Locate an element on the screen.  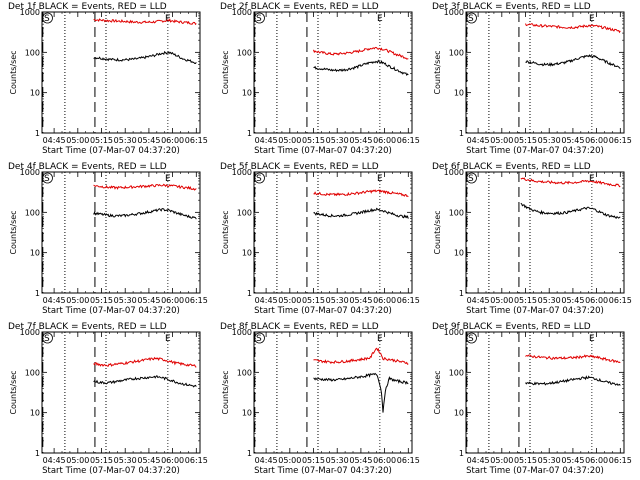
chart-title: Det 5f BLACK = Events, RED = LLD is located at coordinates (299, 167).